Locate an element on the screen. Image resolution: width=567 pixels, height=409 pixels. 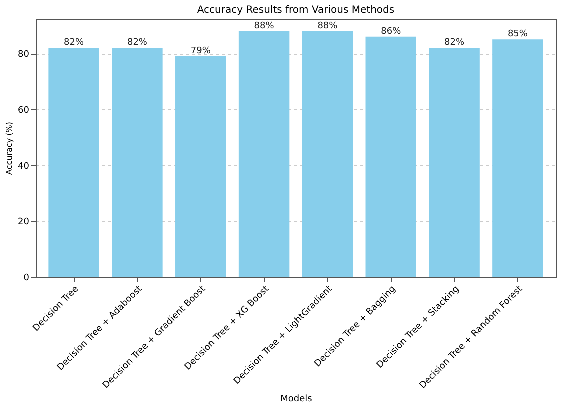
chart-title: Accuracy Results from Various Methods is located at coordinates (296, 10).